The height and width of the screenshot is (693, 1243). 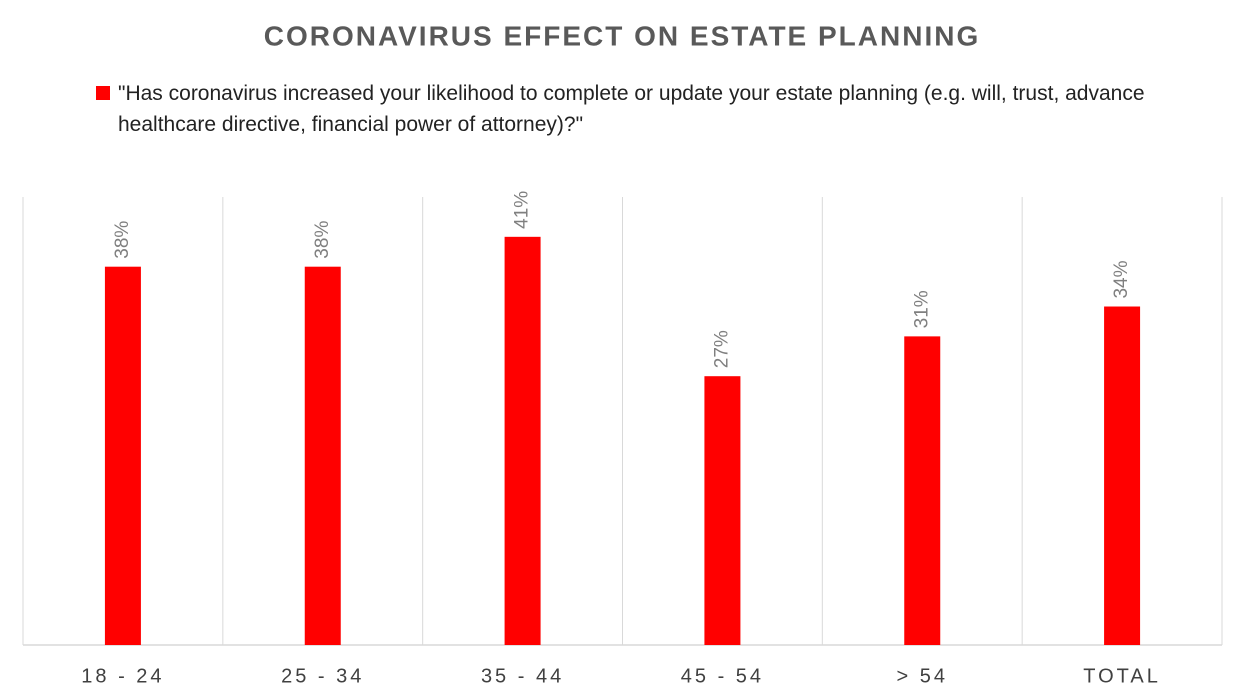 I want to click on x-tick-label: > 54, so click(x=922, y=676).